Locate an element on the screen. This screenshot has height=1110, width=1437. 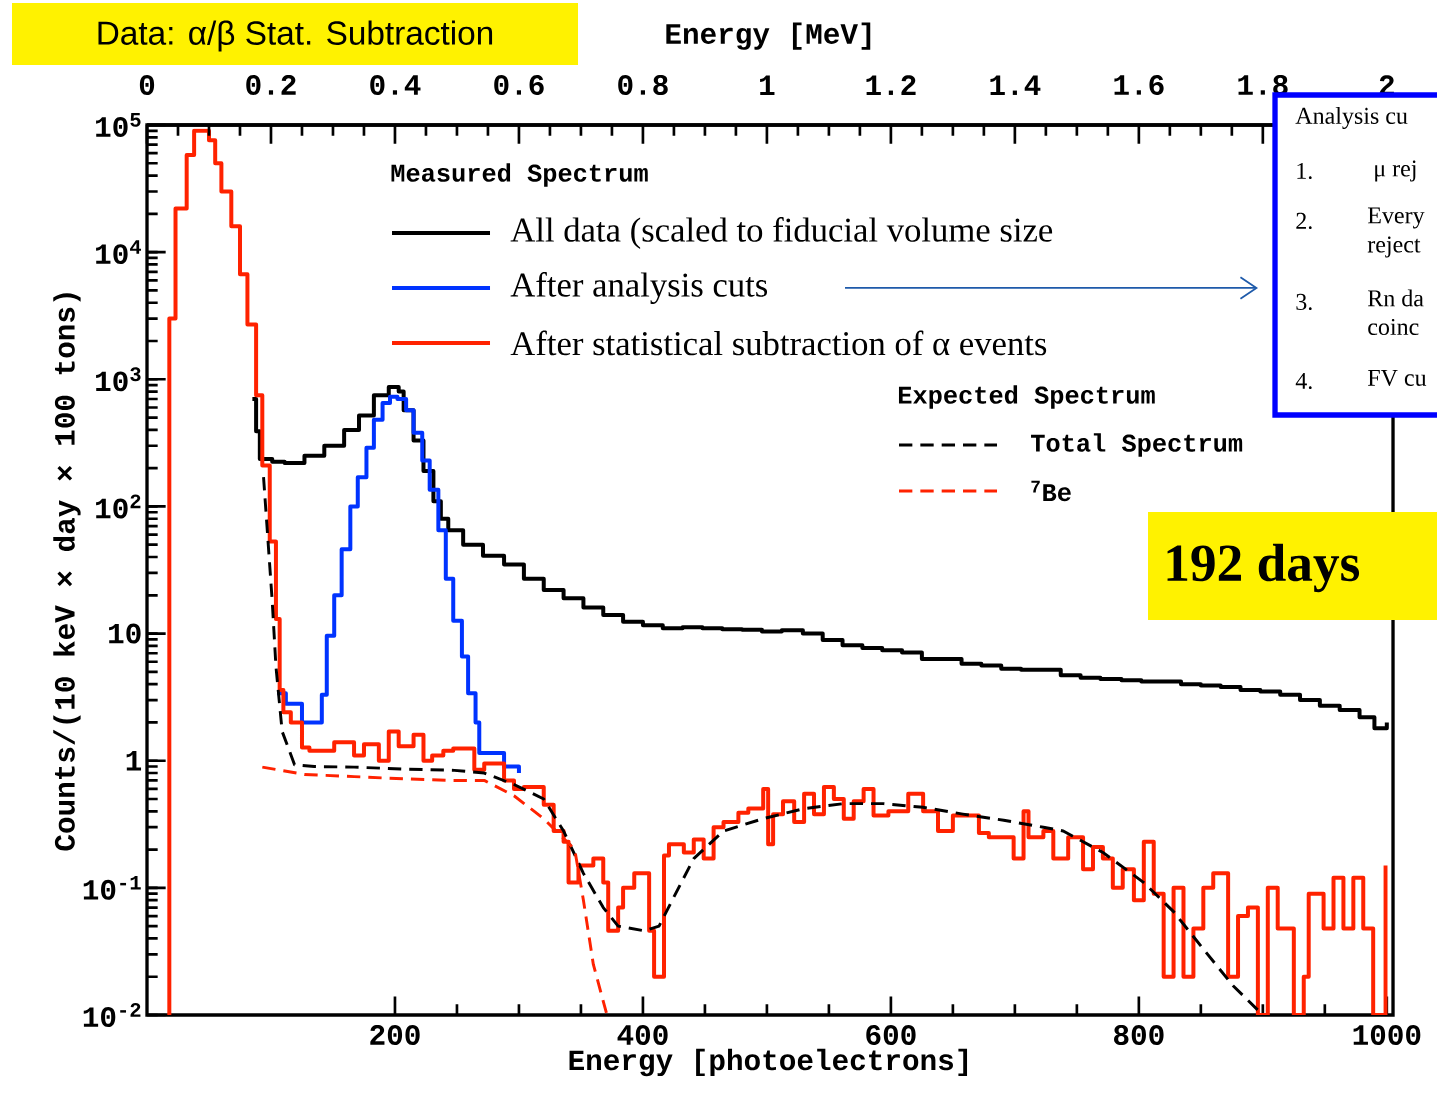
x2-tick-label: 1.6 is located at coordinates (1139, 85).